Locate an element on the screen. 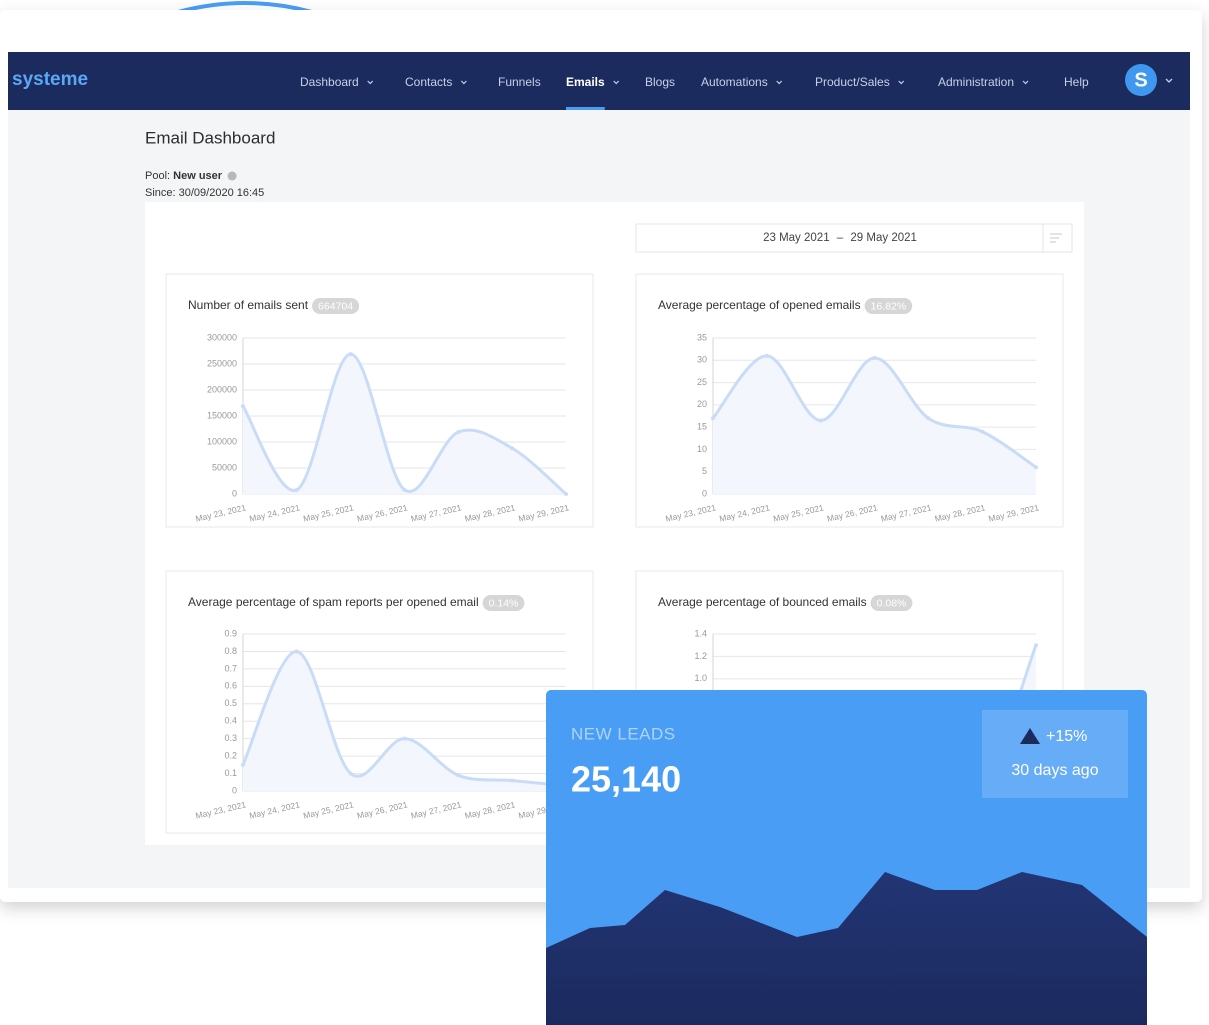 The image size is (1209, 1025). y-tick-label: 50000 is located at coordinates (224, 467).